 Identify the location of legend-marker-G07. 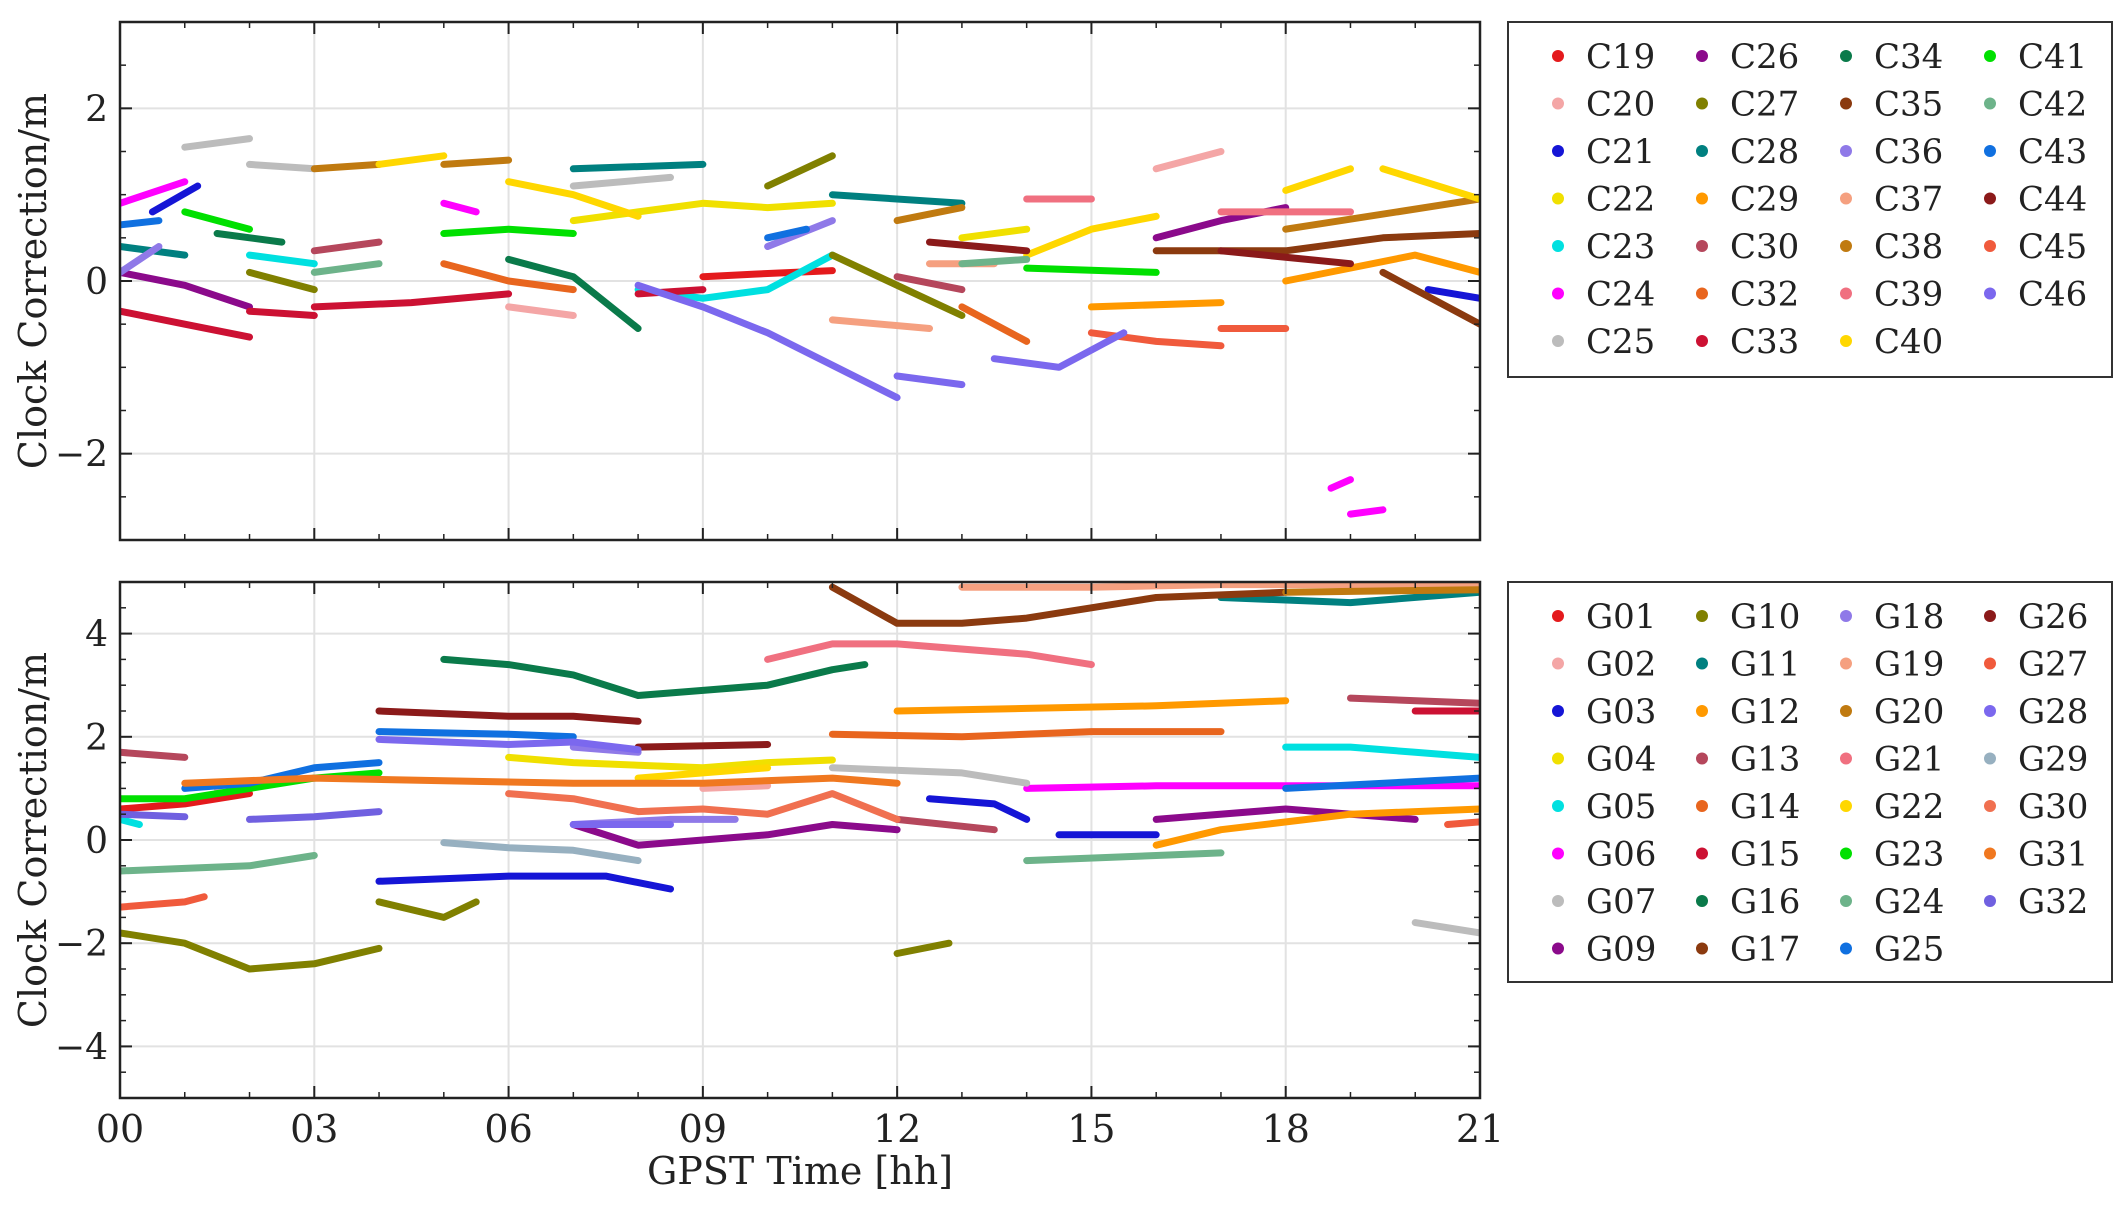
(1558, 901).